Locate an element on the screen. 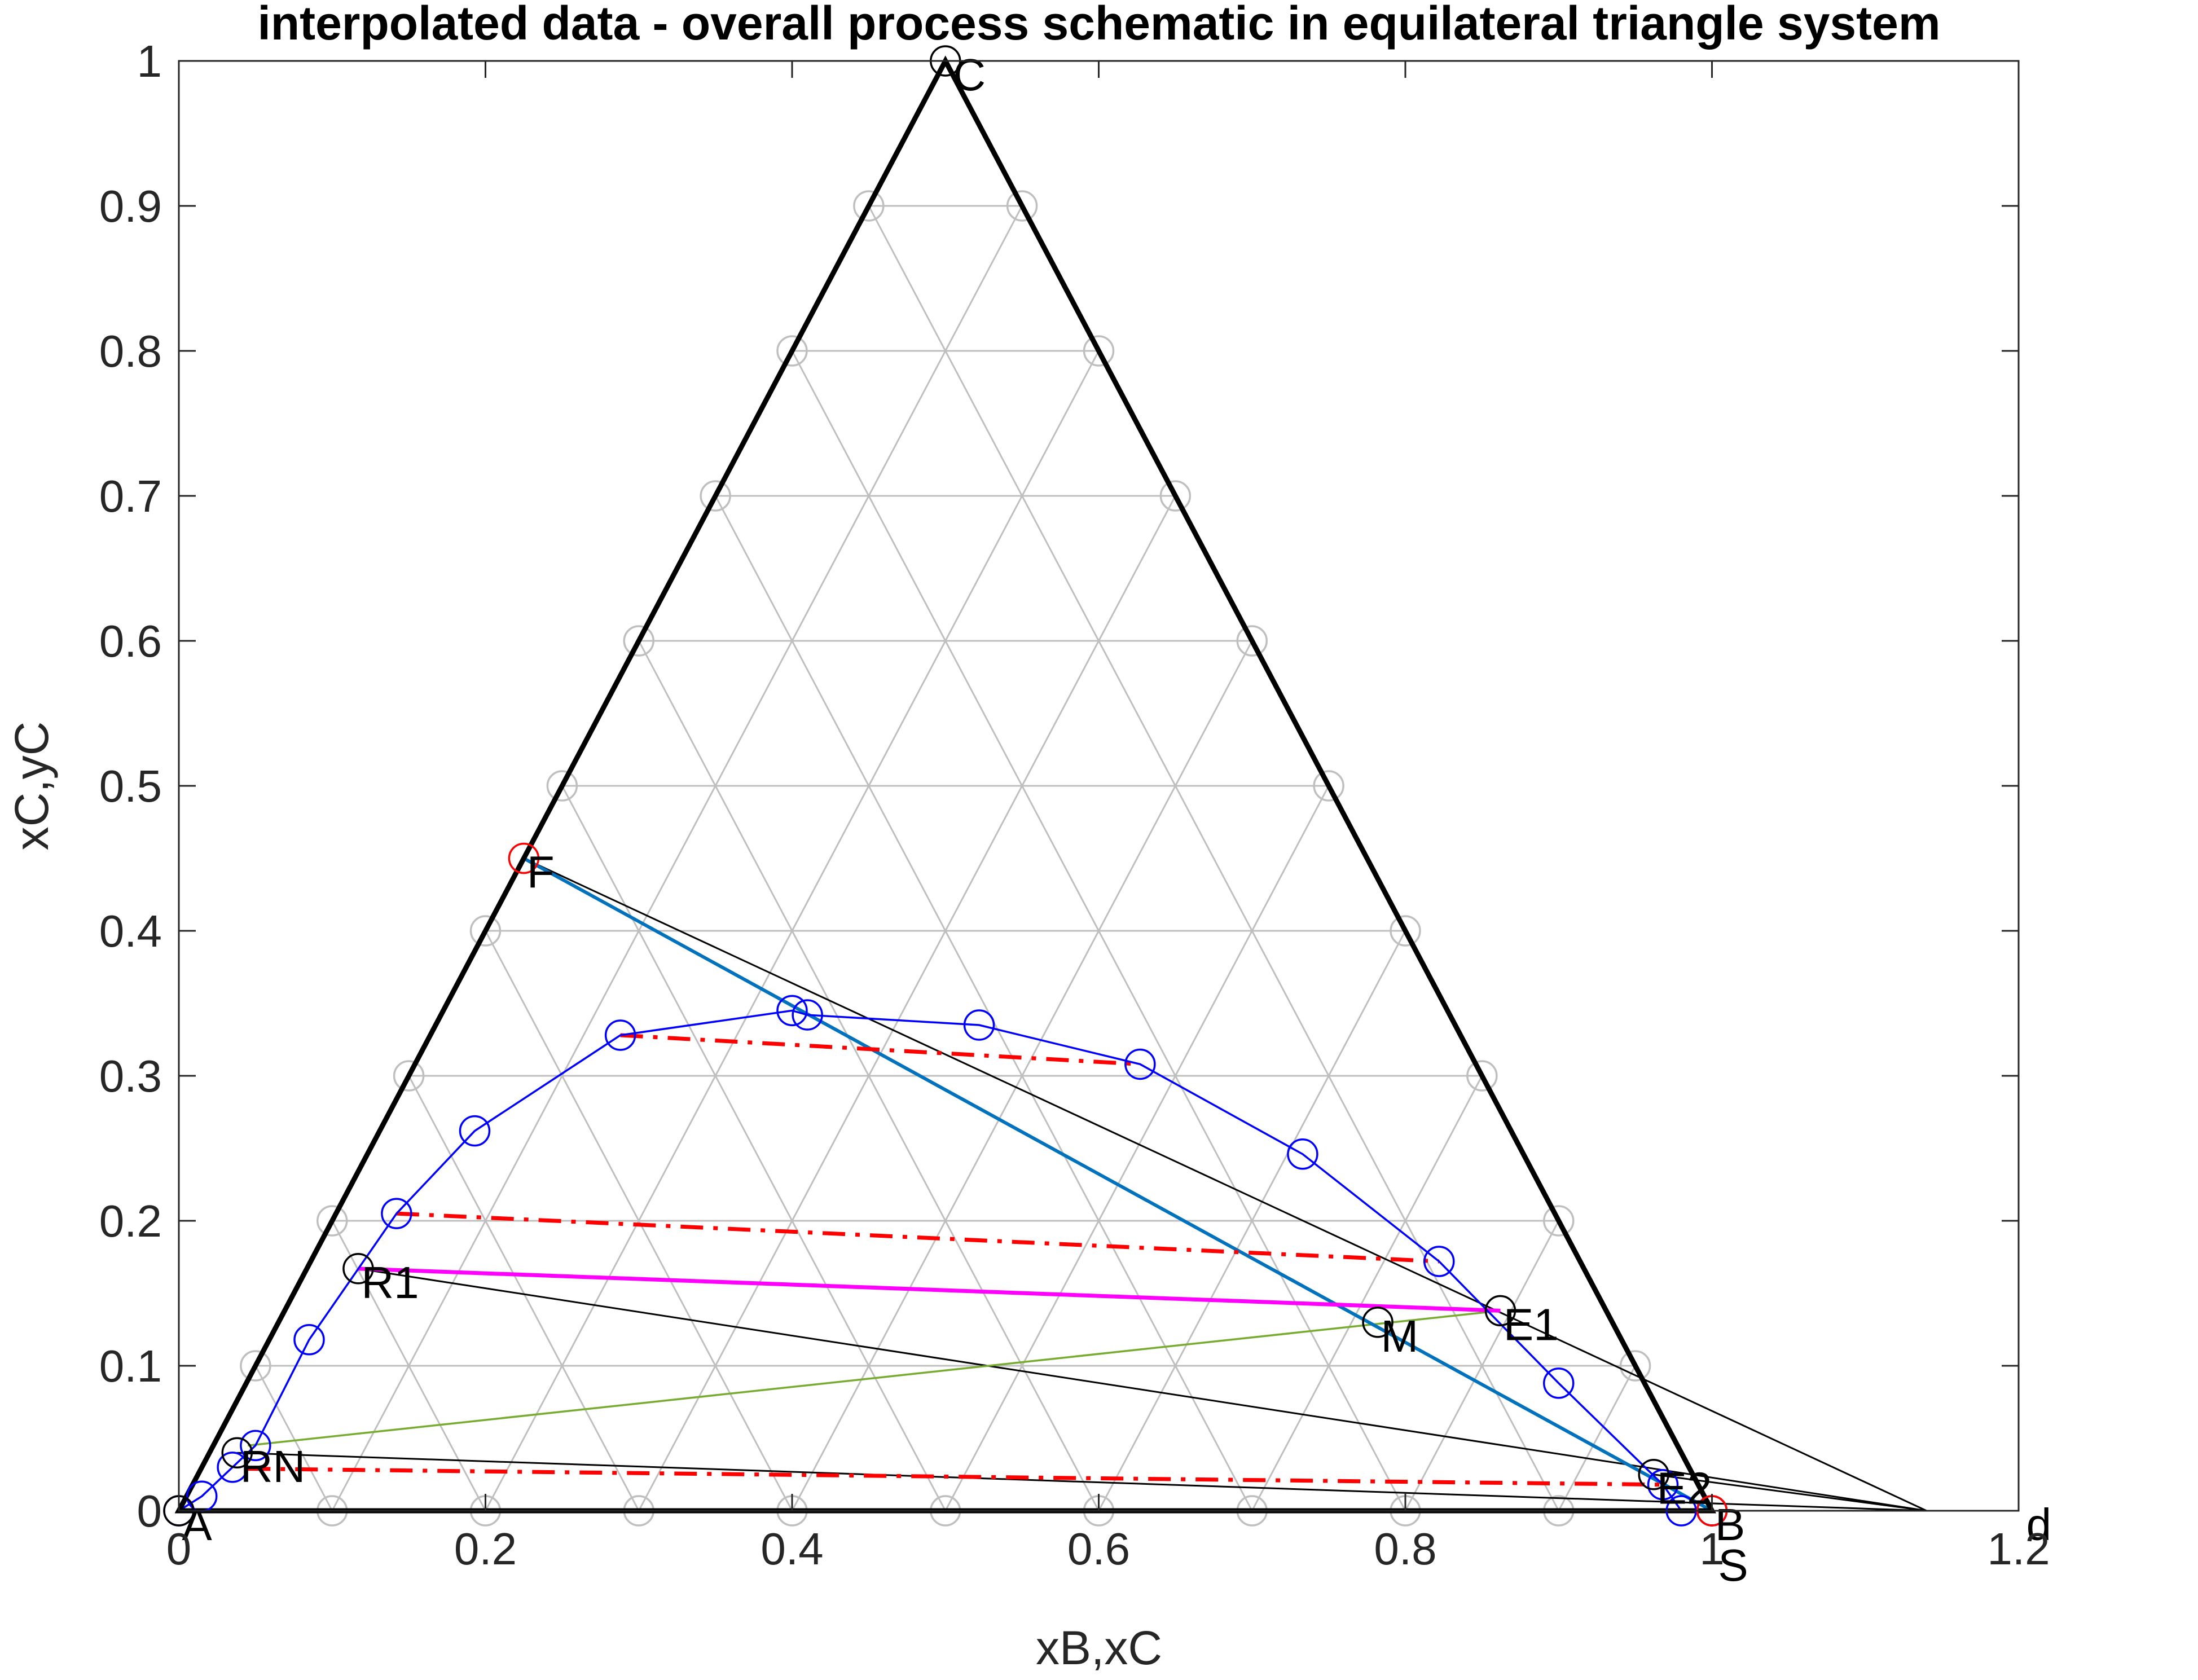  operating-tie-line is located at coordinates (930, 1289).